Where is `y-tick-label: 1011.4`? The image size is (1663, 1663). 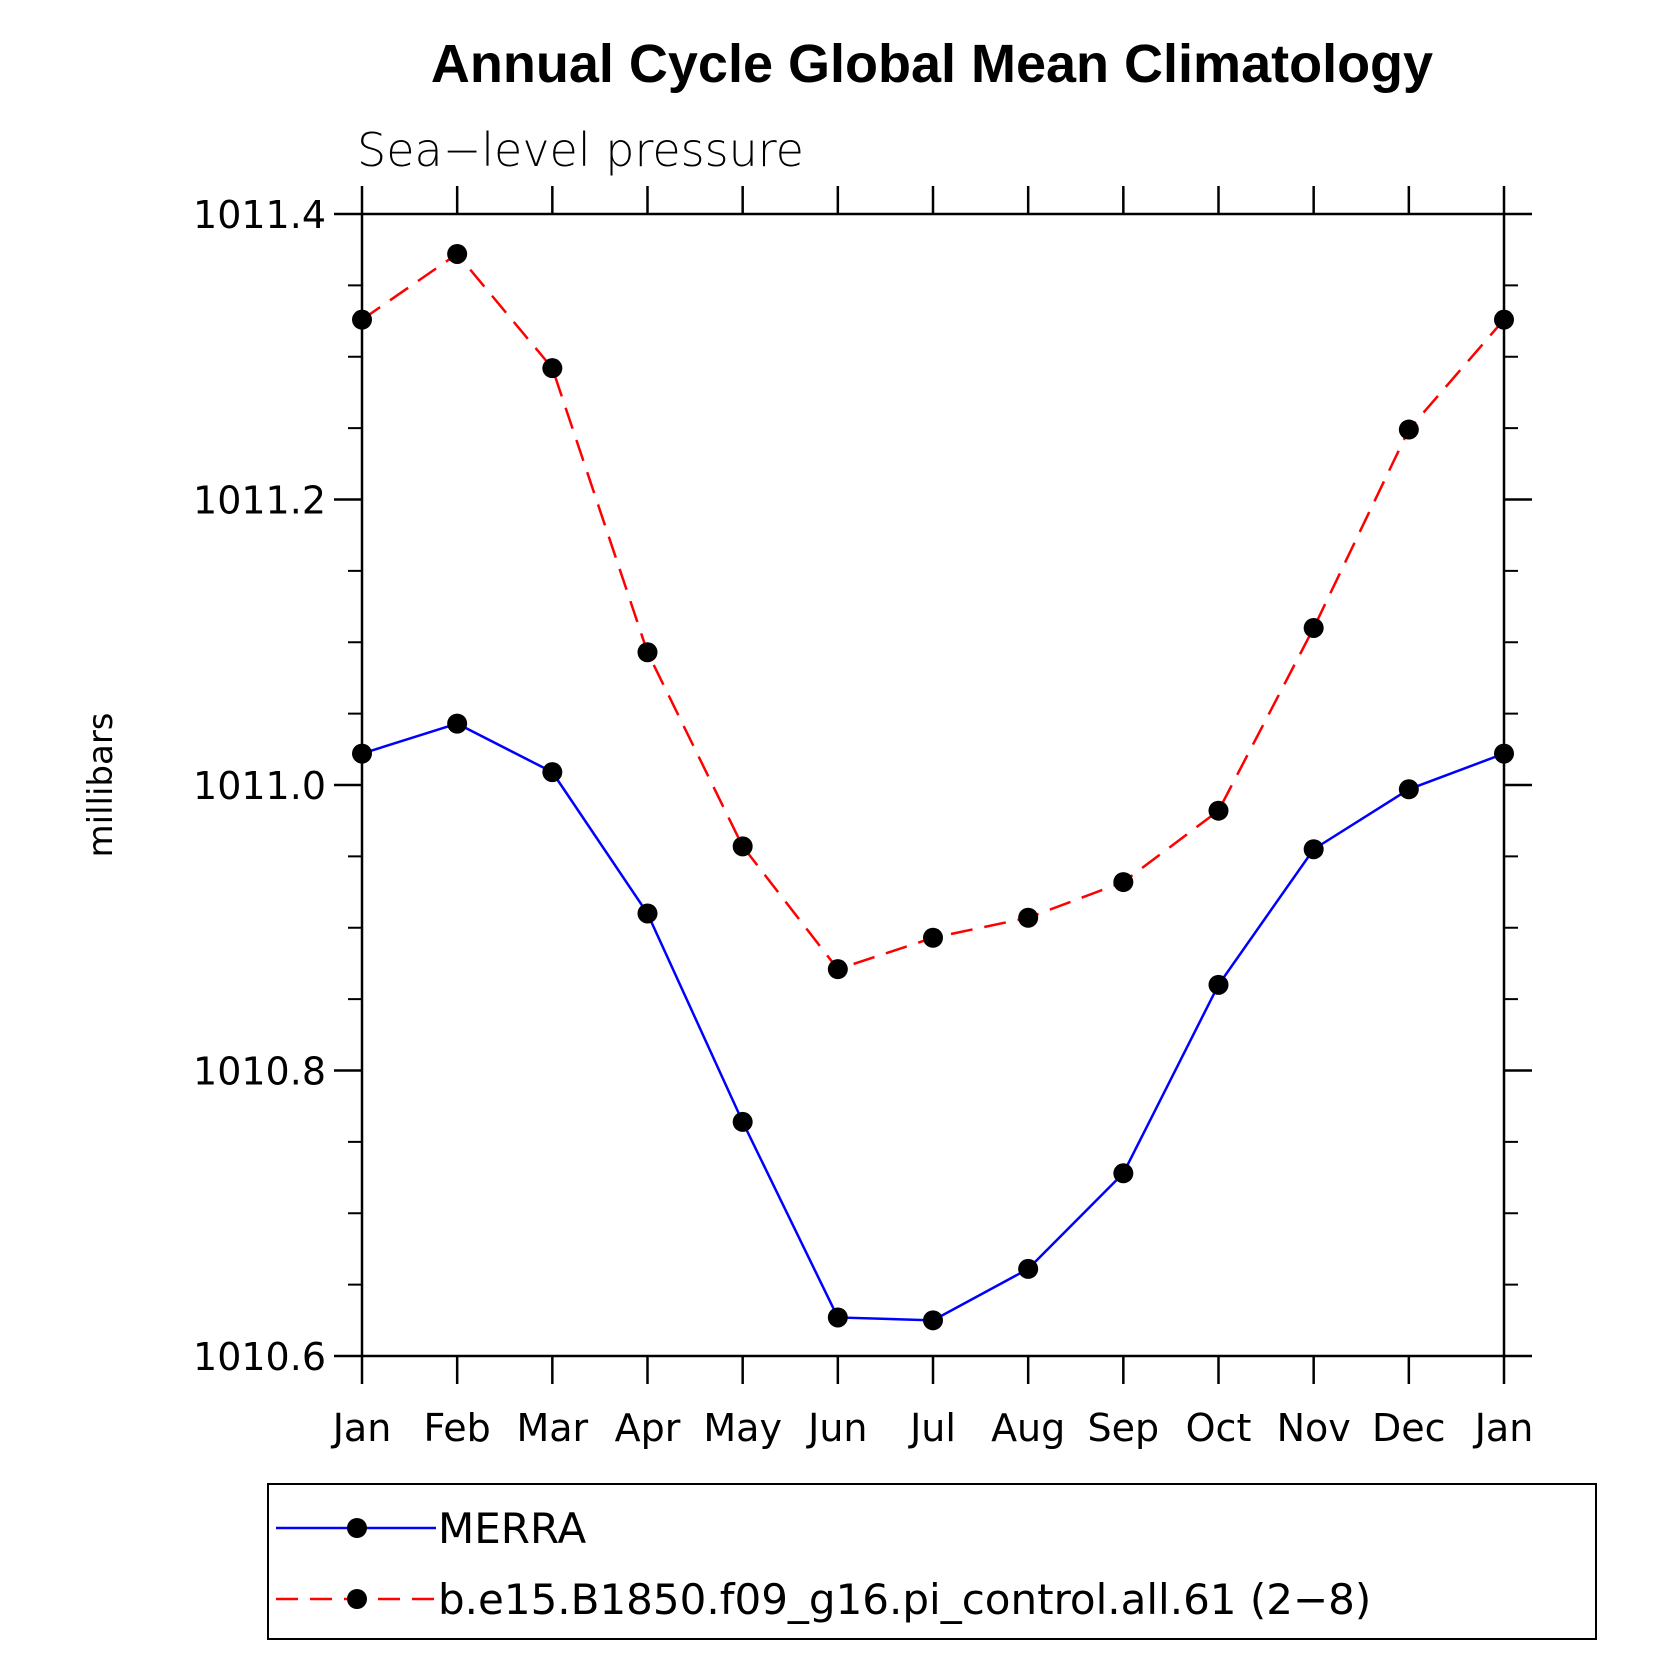
y-tick-label: 1011.4 is located at coordinates (259, 215).